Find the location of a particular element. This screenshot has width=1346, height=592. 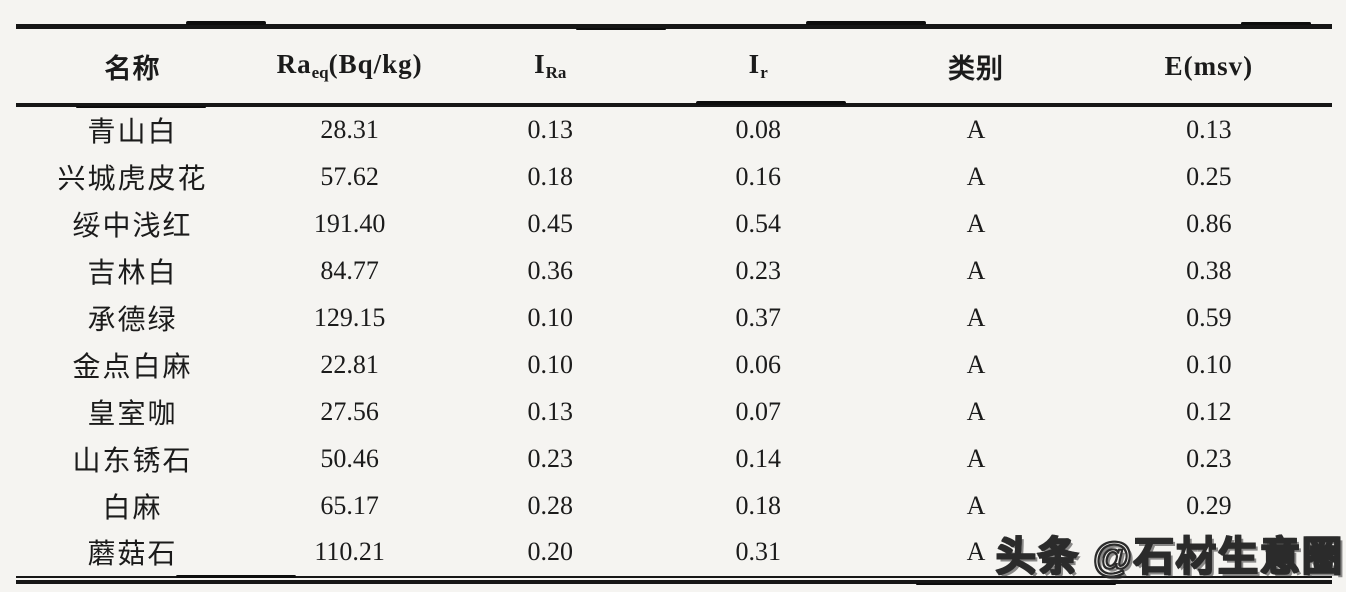

cell-i-r: 0.37 is located at coordinates (758, 317).